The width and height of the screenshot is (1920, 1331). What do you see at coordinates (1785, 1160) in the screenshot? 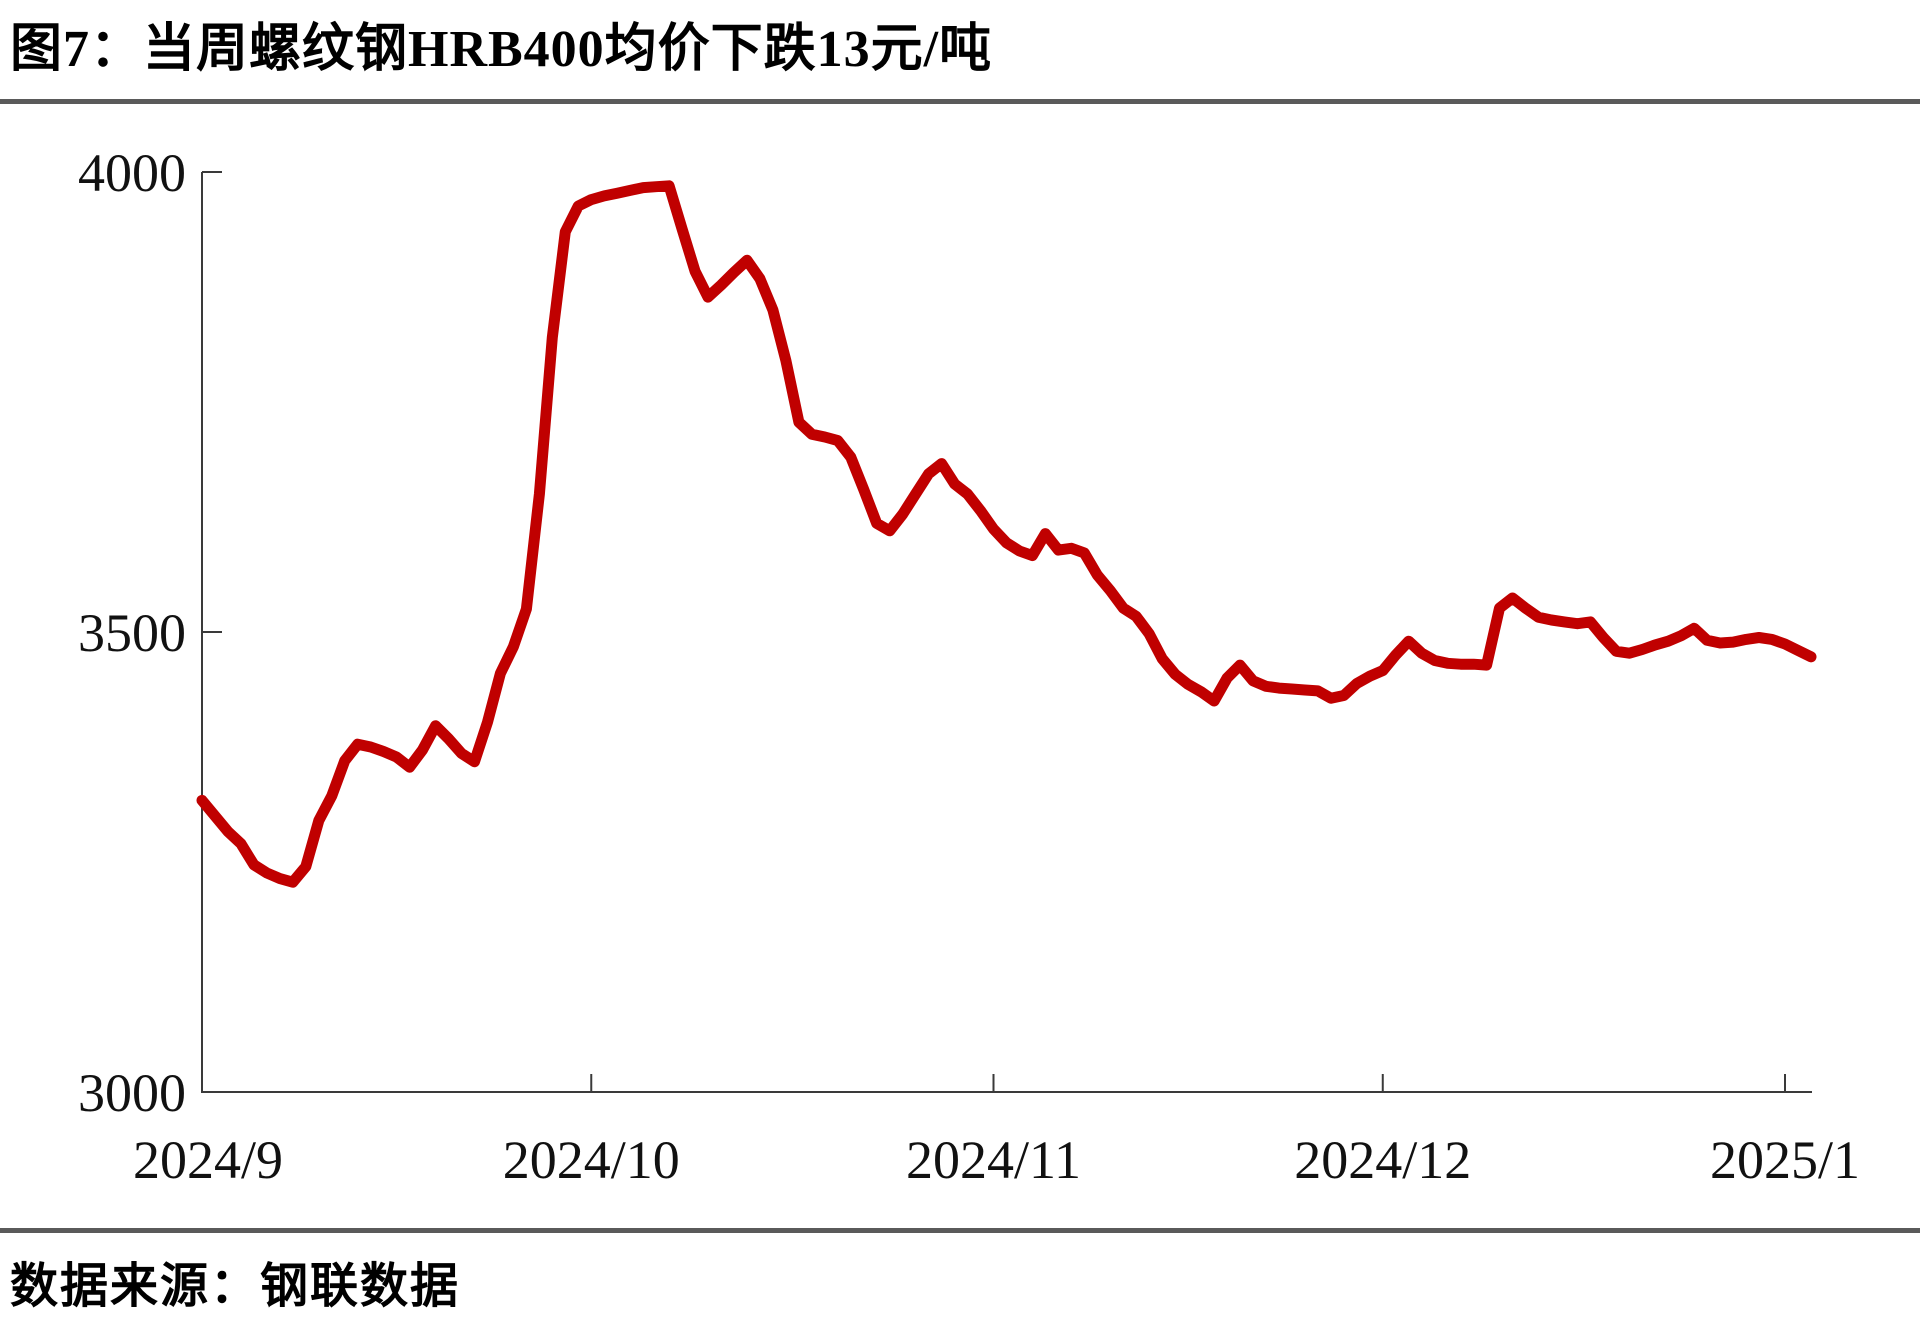
I see `x-tick-label: 2025/1` at bounding box center [1785, 1160].